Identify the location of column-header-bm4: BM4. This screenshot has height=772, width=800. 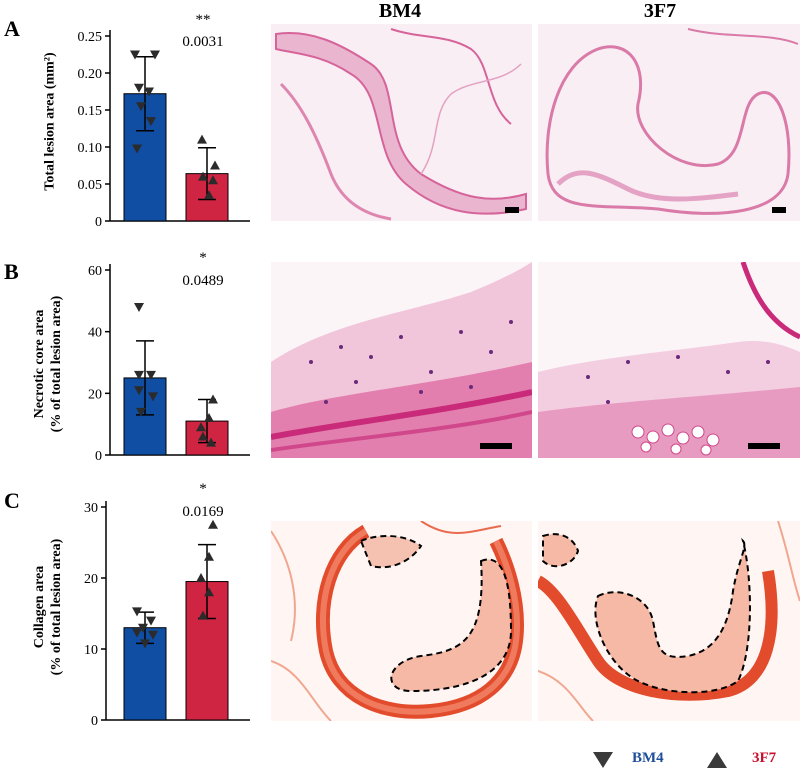
(400, 11).